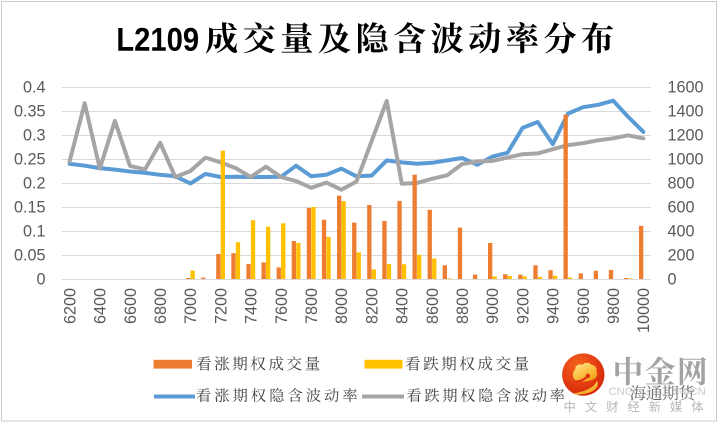  Describe the element at coordinates (403, 306) in the screenshot. I see `svg-text: 8400` at that location.